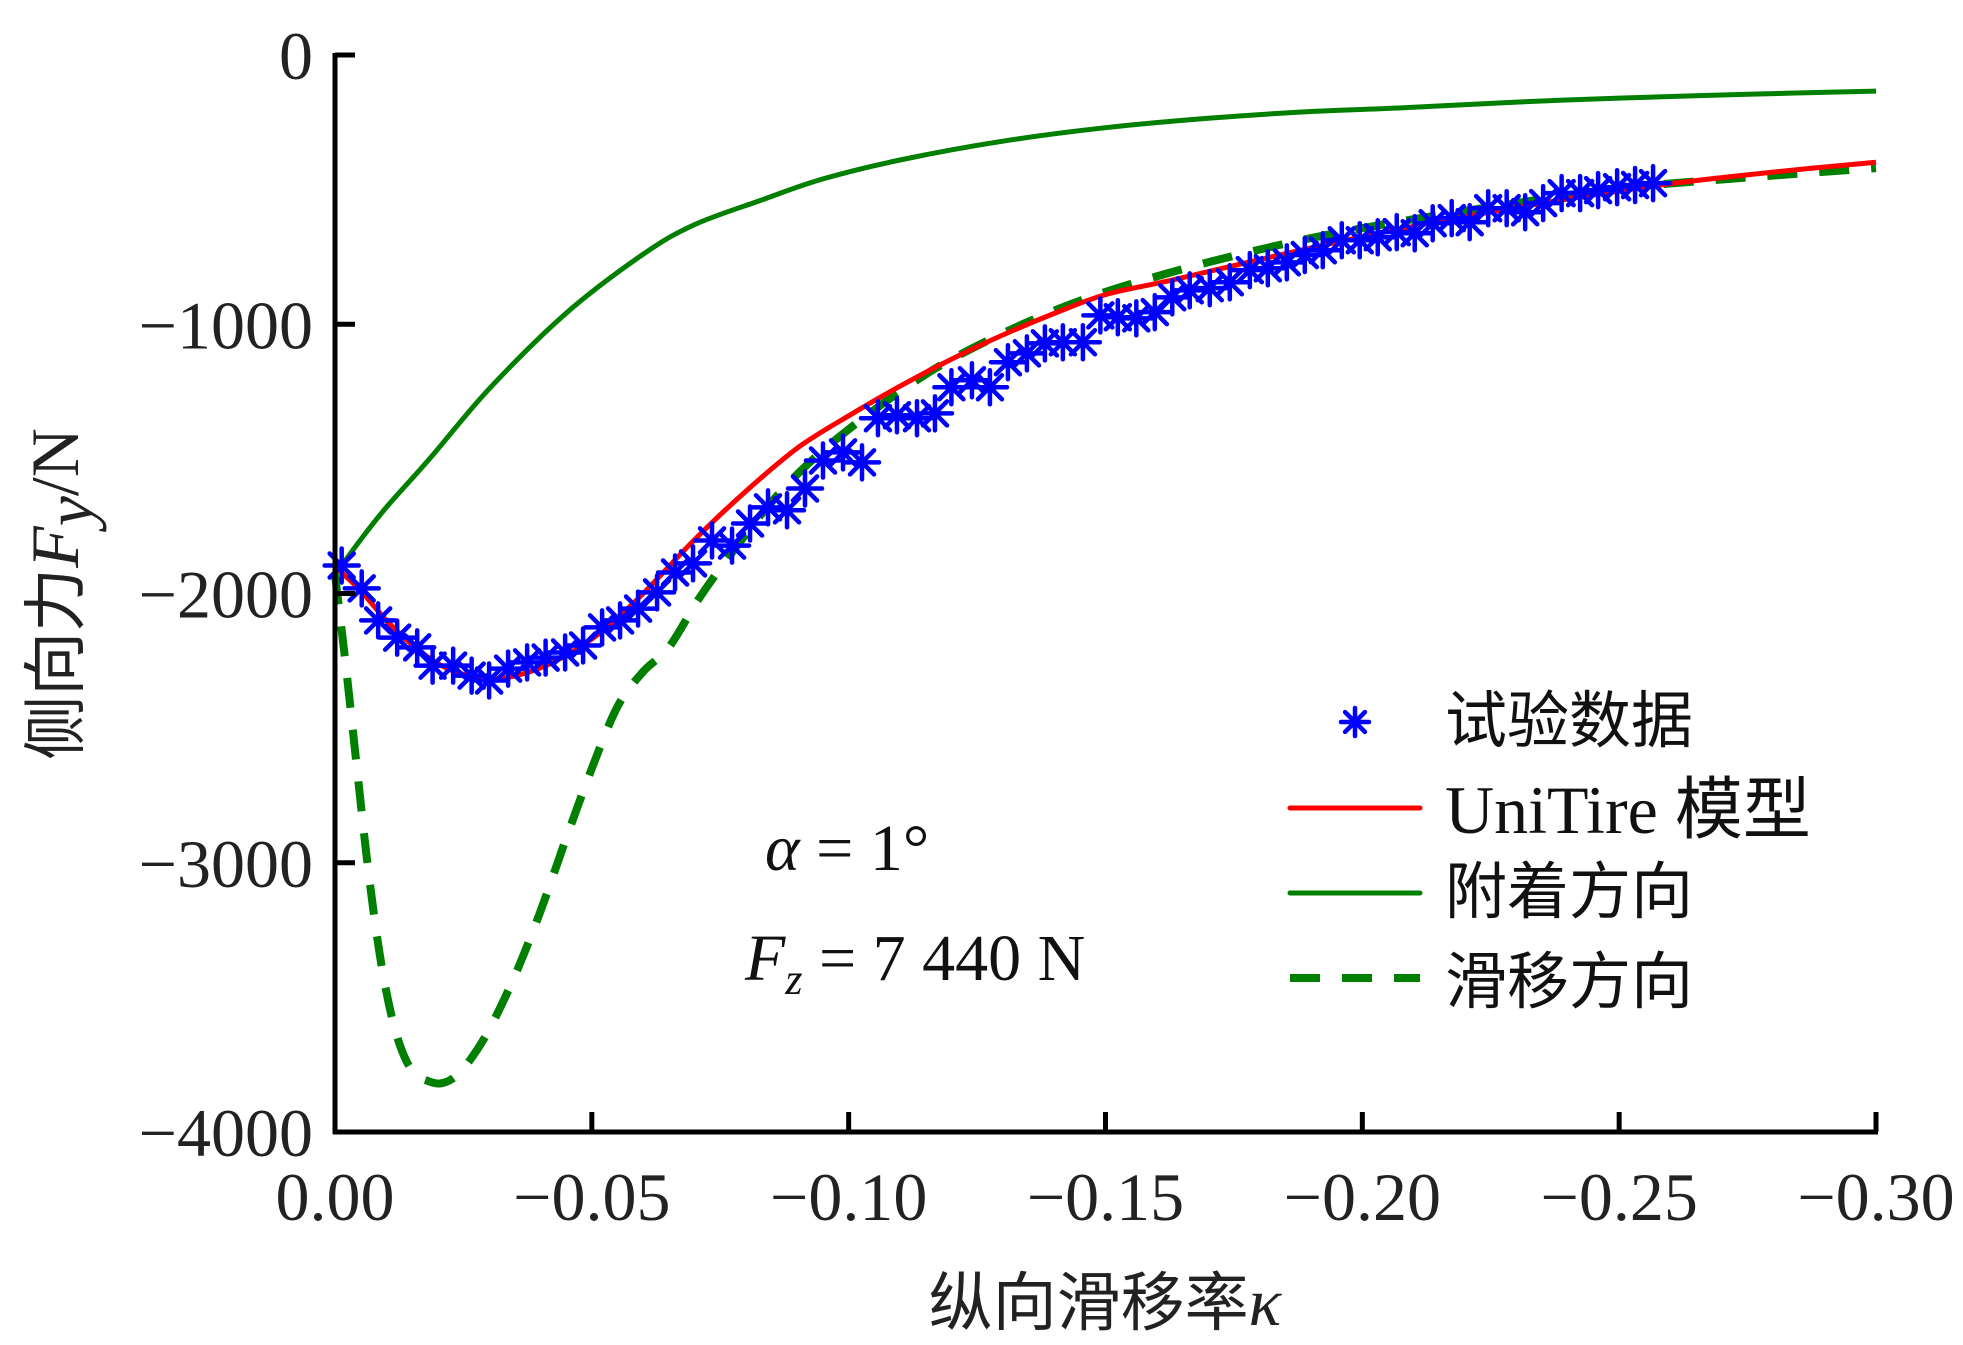  I want to click on legend-item-unitire: UniTire 模型, so click(1549, 810).